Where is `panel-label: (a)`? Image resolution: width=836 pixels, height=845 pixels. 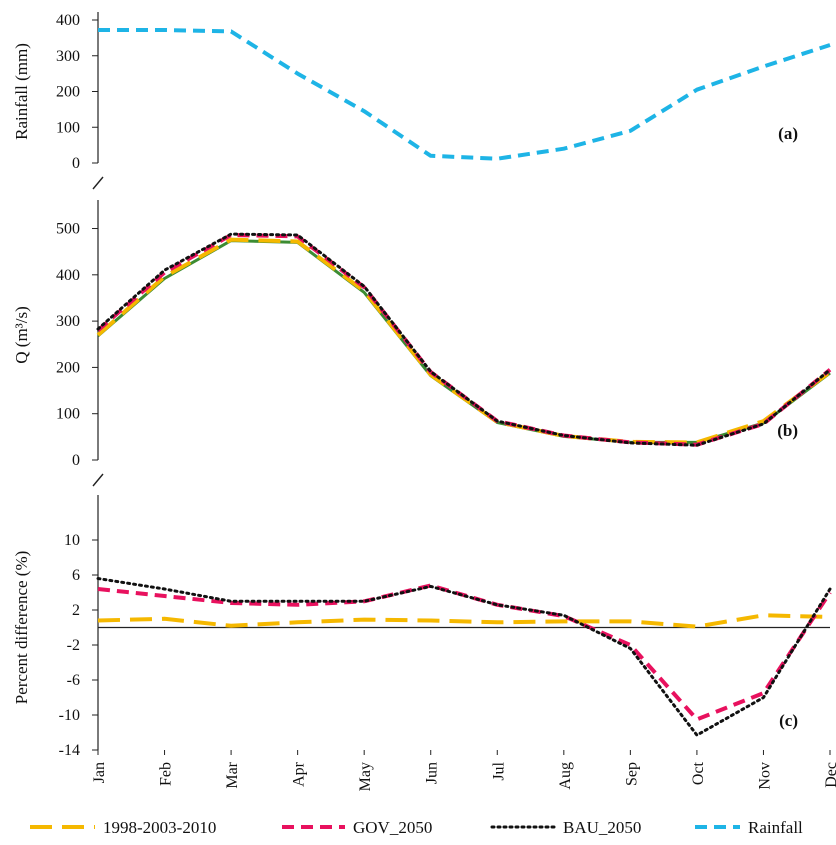 panel-label: (a) is located at coordinates (788, 133).